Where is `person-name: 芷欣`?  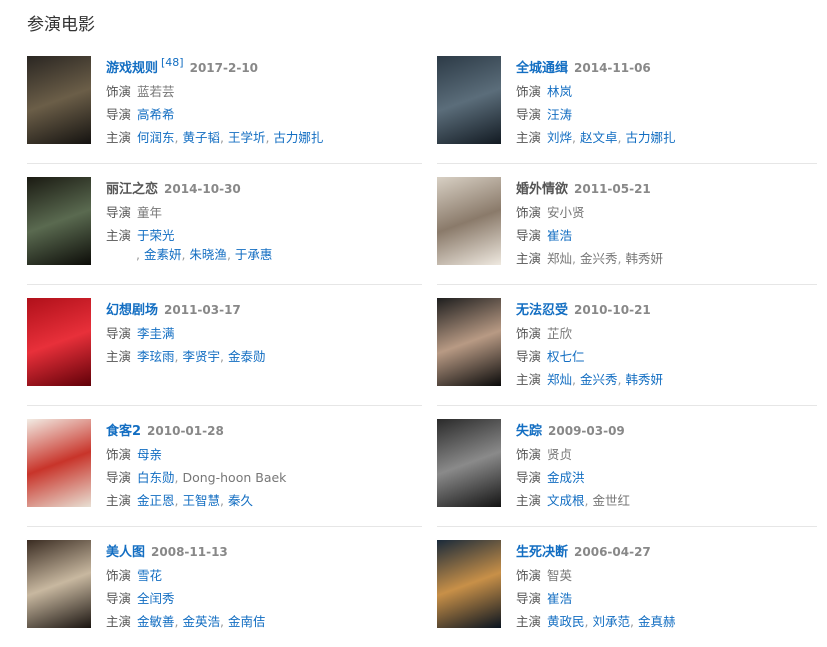
person-name: 芷欣 is located at coordinates (560, 333).